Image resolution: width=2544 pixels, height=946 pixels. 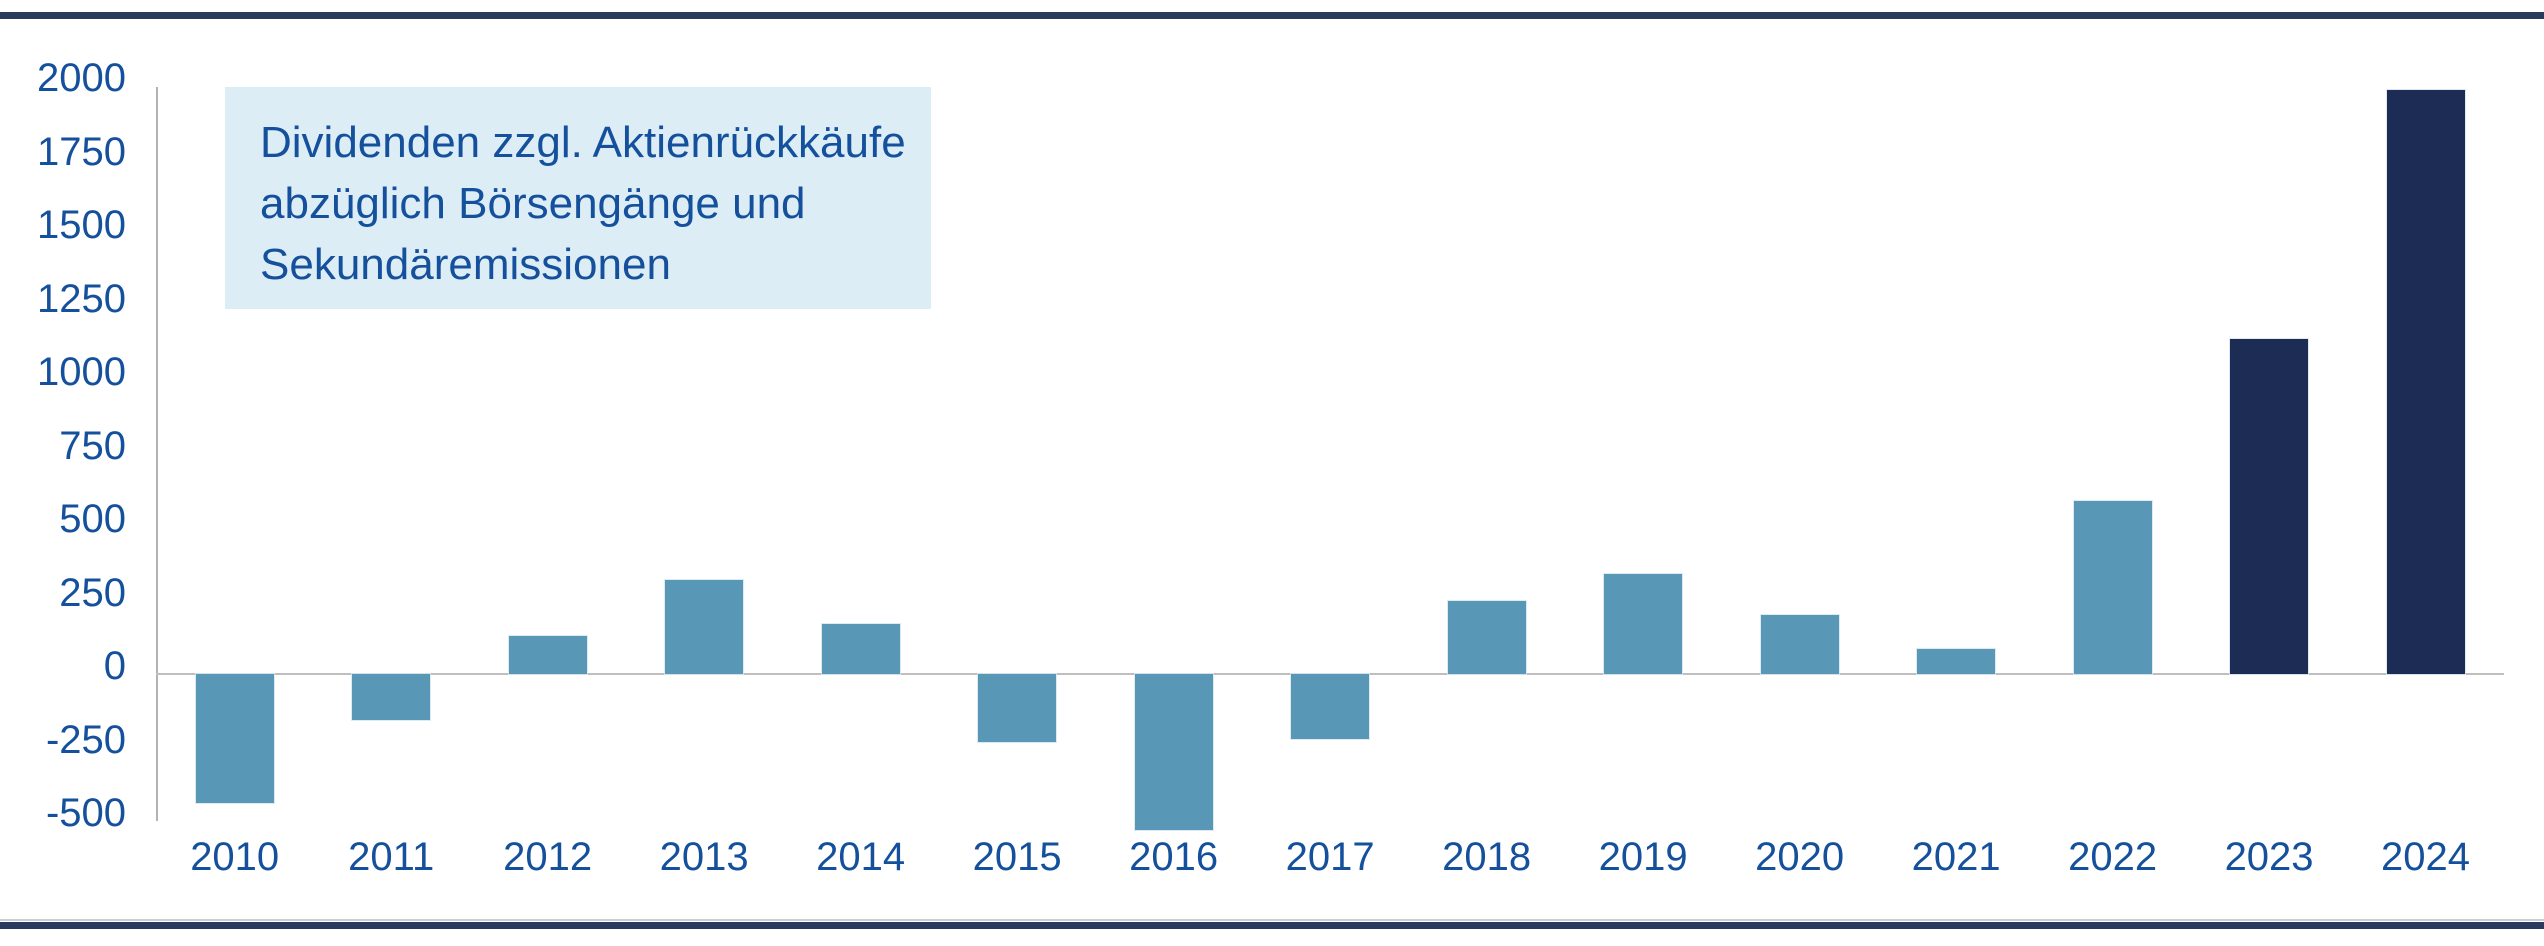 I want to click on x-tick-label-2015: 2015, so click(x=1017, y=857).